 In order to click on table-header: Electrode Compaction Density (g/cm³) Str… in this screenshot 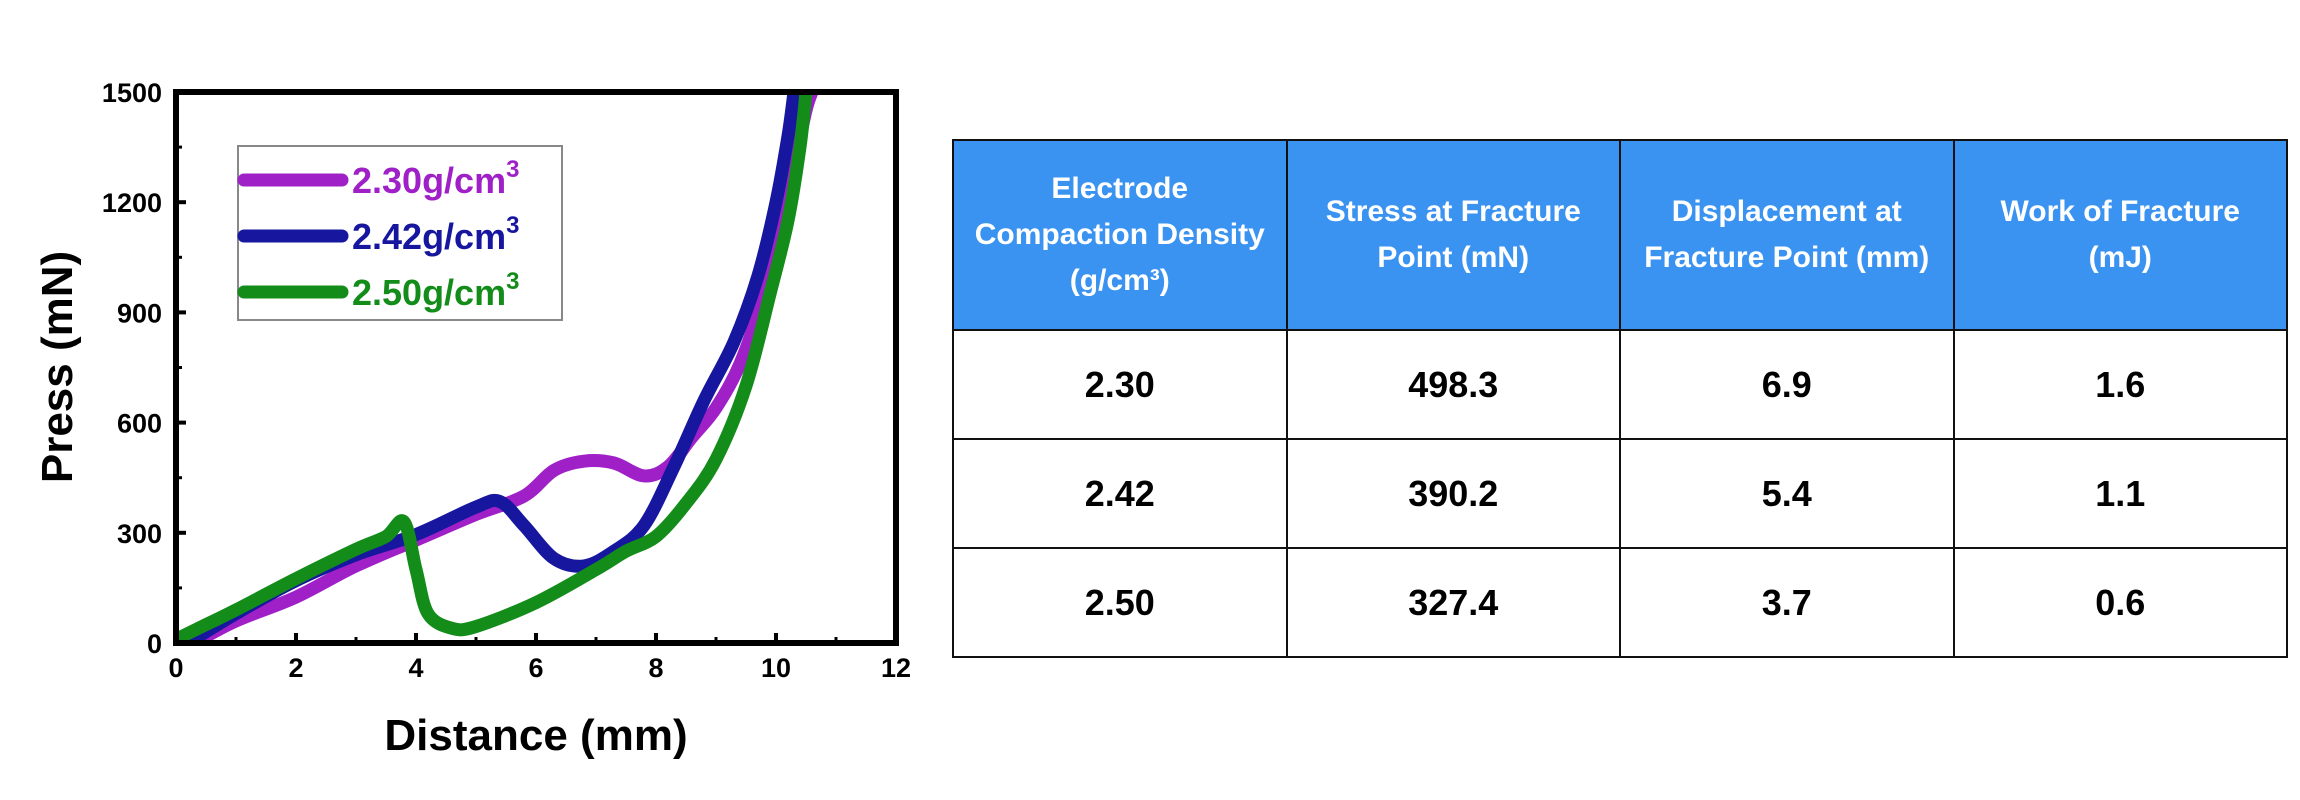, I will do `click(1620, 235)`.